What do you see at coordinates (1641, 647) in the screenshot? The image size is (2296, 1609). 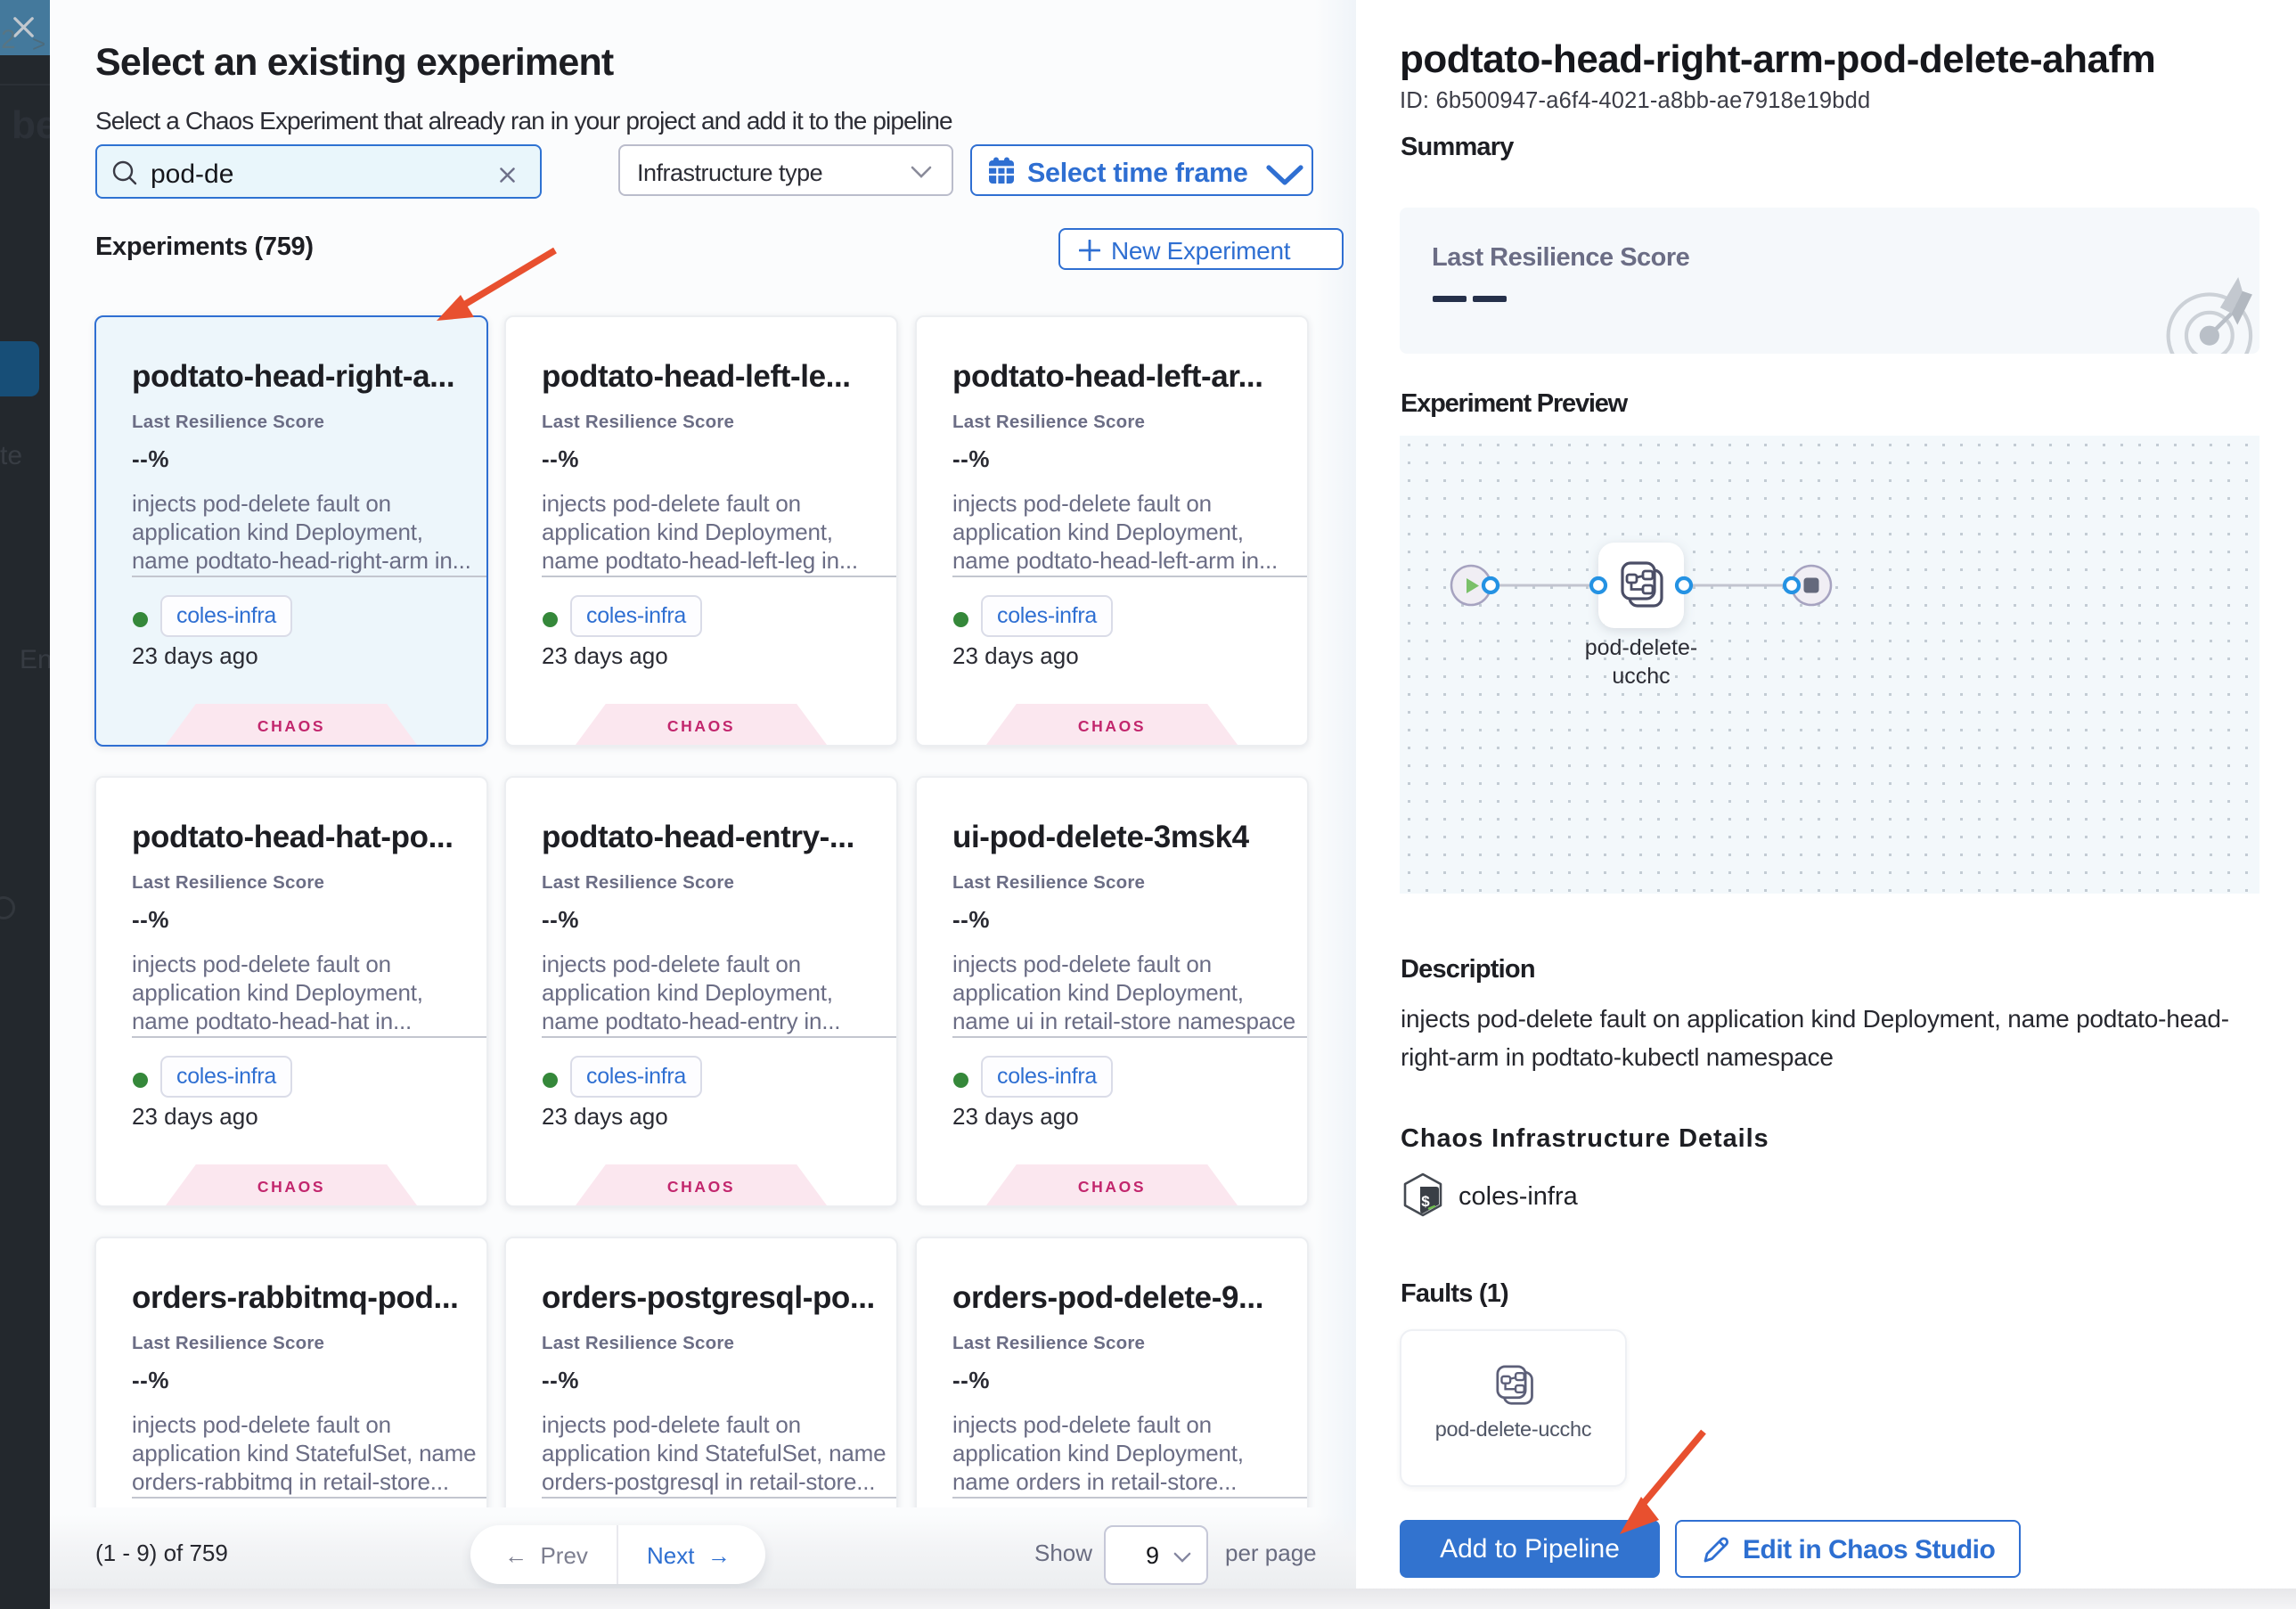 I see `svg-text: pod-delete-` at bounding box center [1641, 647].